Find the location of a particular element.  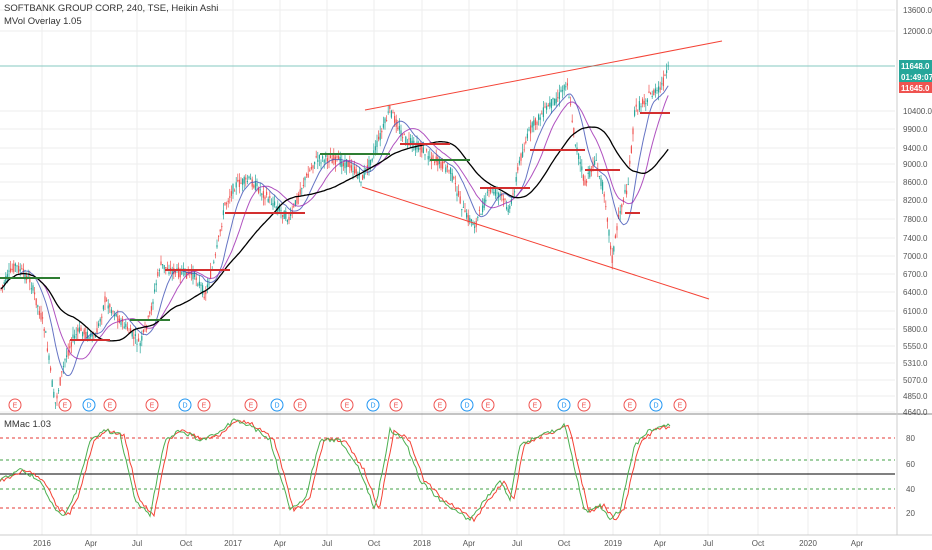

price-axis-label: 5550.0 is located at coordinates (915, 346).